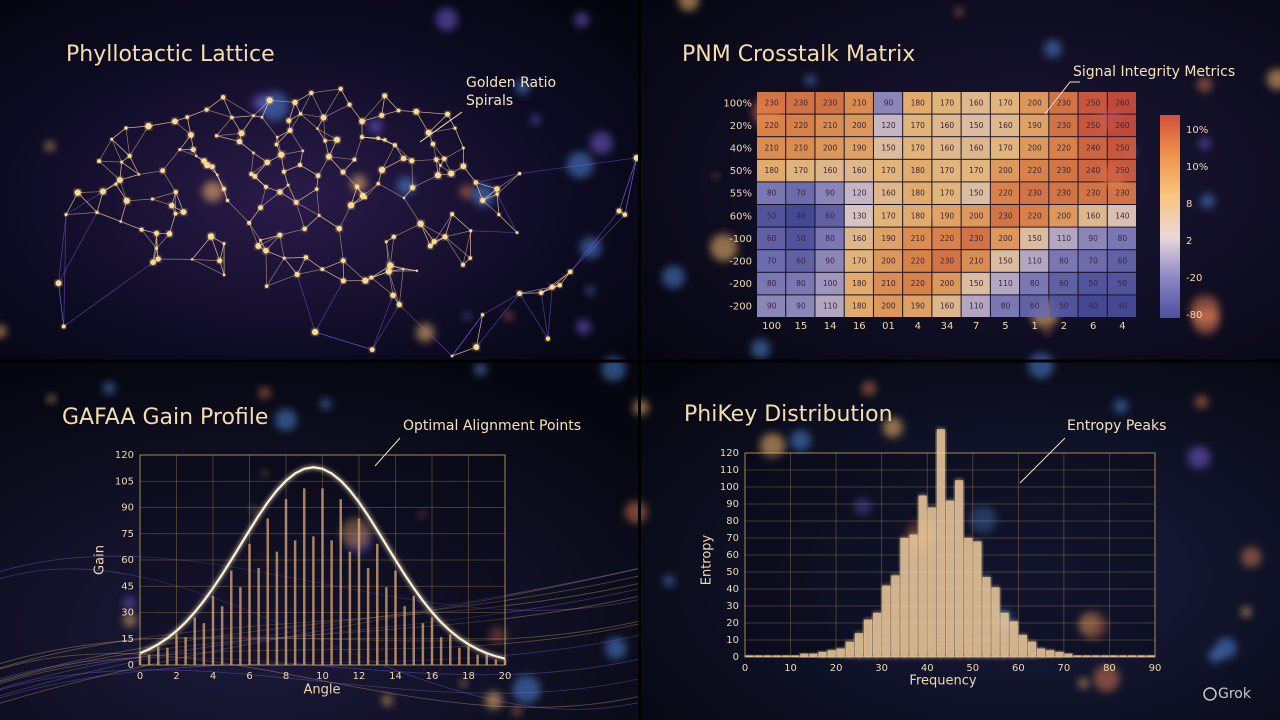 The image size is (1280, 720). Describe the element at coordinates (798, 54) in the screenshot. I see `panel-title: PNM Crosstalk Matrix` at that location.